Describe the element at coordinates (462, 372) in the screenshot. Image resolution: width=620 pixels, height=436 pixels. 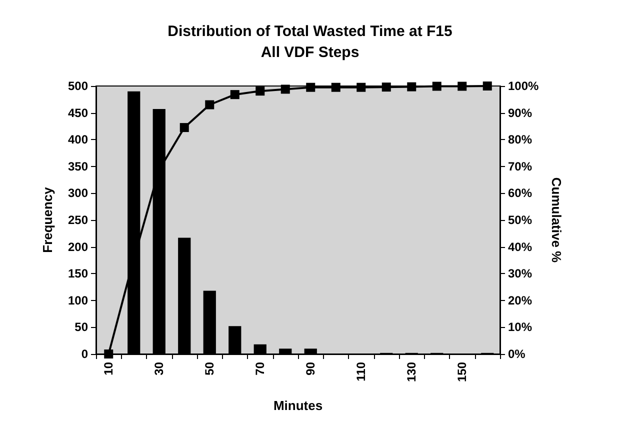
I see `x-tick-label: 150` at that location.